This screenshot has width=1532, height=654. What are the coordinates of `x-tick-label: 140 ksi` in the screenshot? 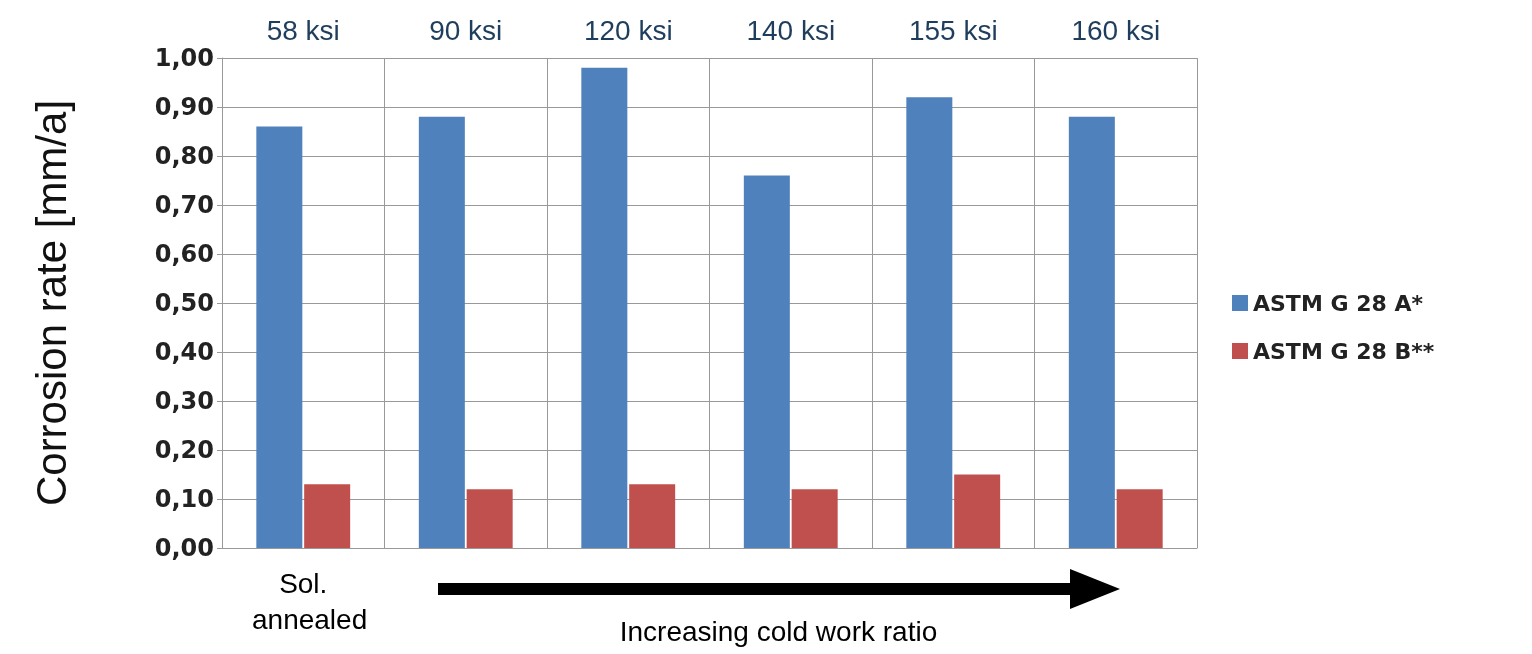 It's located at (791, 30).